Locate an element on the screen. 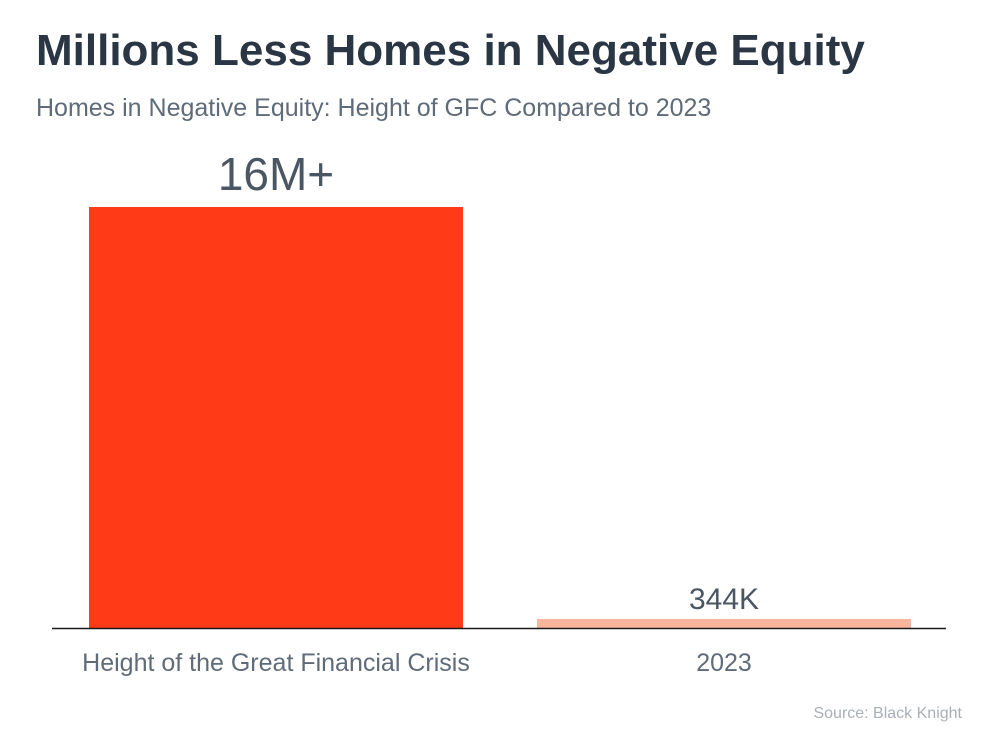  source-note: Source: Black Knight is located at coordinates (887, 713).